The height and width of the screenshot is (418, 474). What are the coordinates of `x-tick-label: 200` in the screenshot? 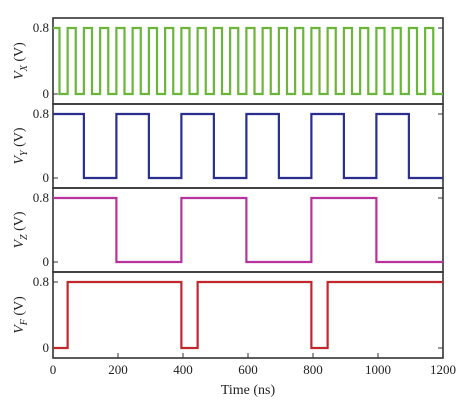 It's located at (118, 369).